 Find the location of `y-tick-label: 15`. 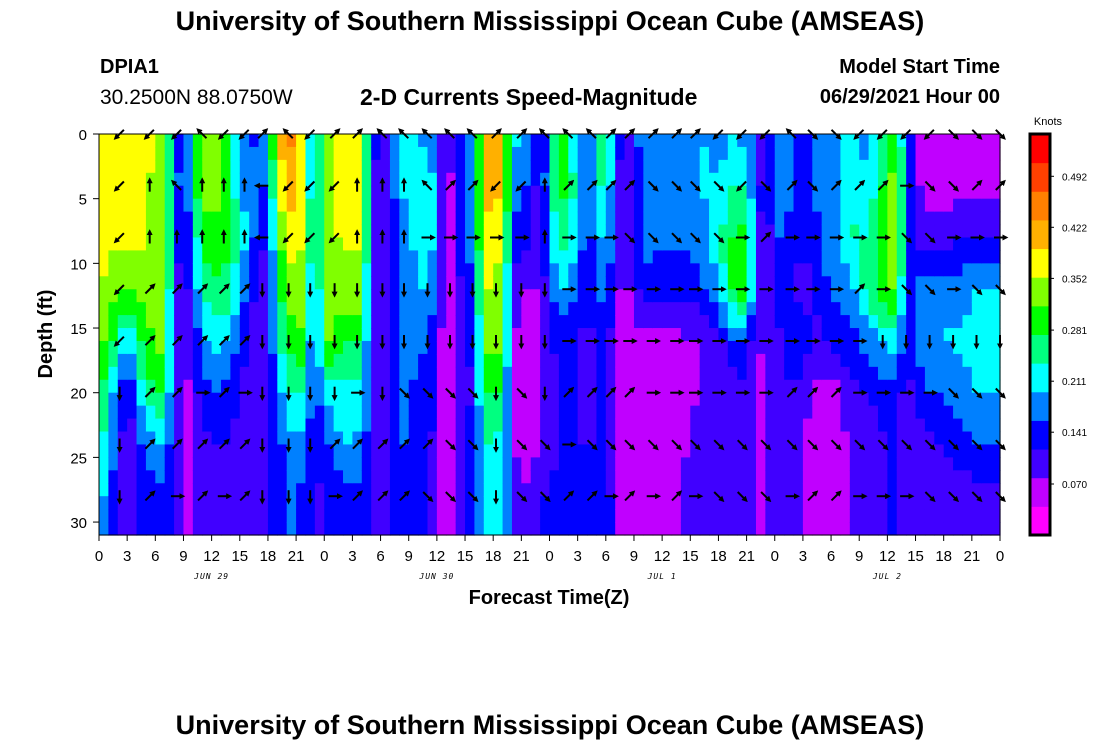

y-tick-label: 15 is located at coordinates (78, 329).